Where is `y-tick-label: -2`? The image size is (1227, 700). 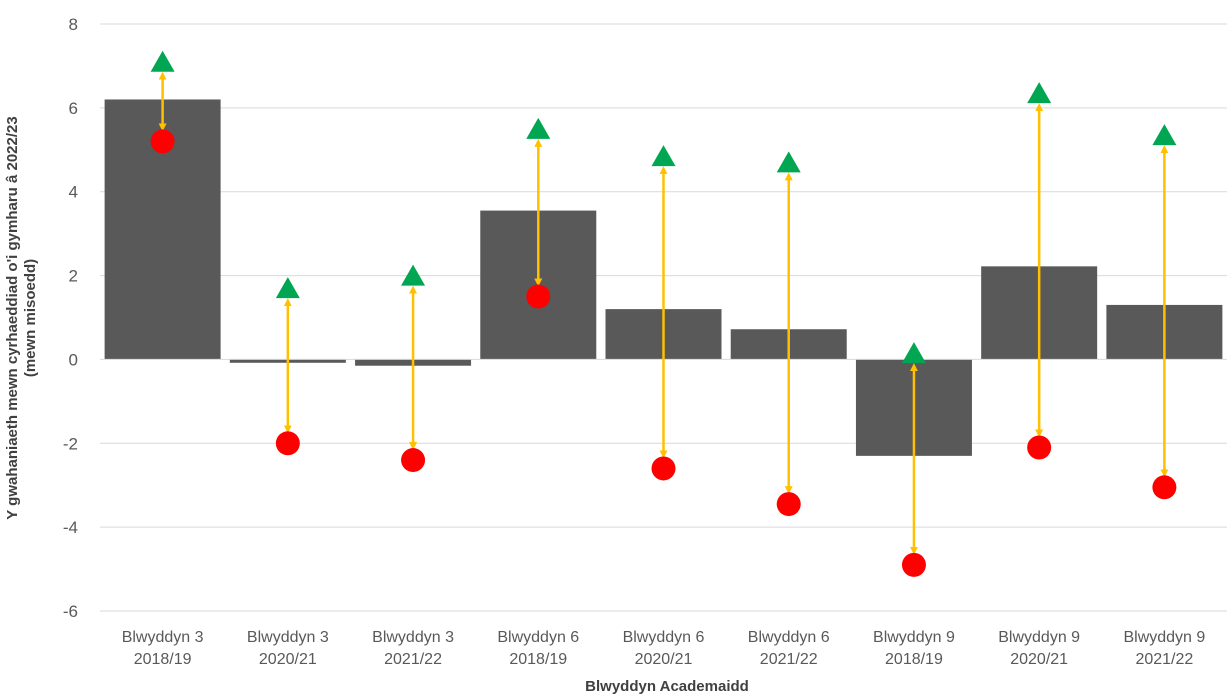 y-tick-label: -2 is located at coordinates (70, 443).